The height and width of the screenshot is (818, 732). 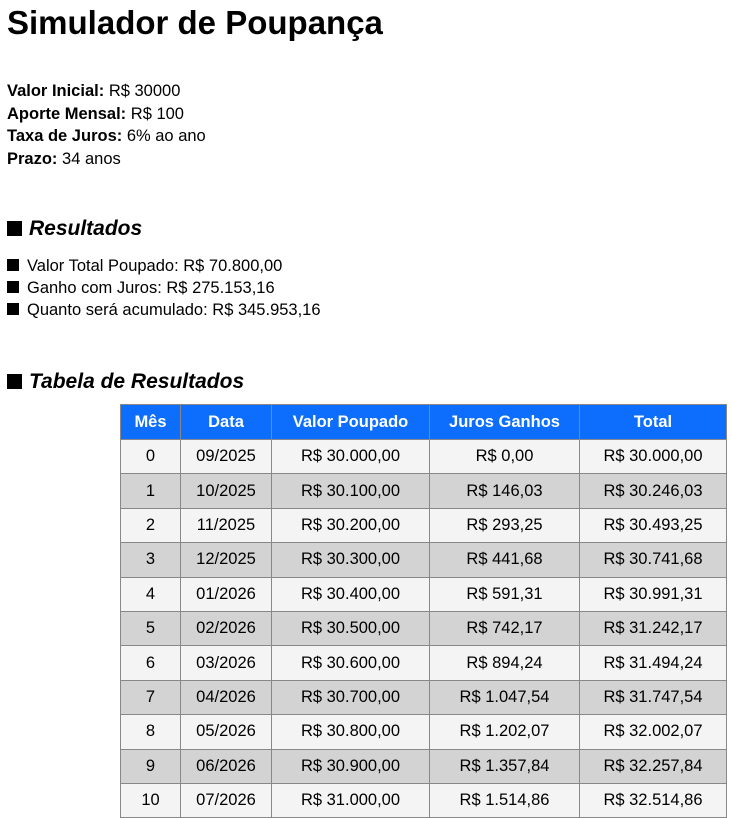 I want to click on initial-value: Valor Inicial: R$ 30000, so click(x=94, y=91).